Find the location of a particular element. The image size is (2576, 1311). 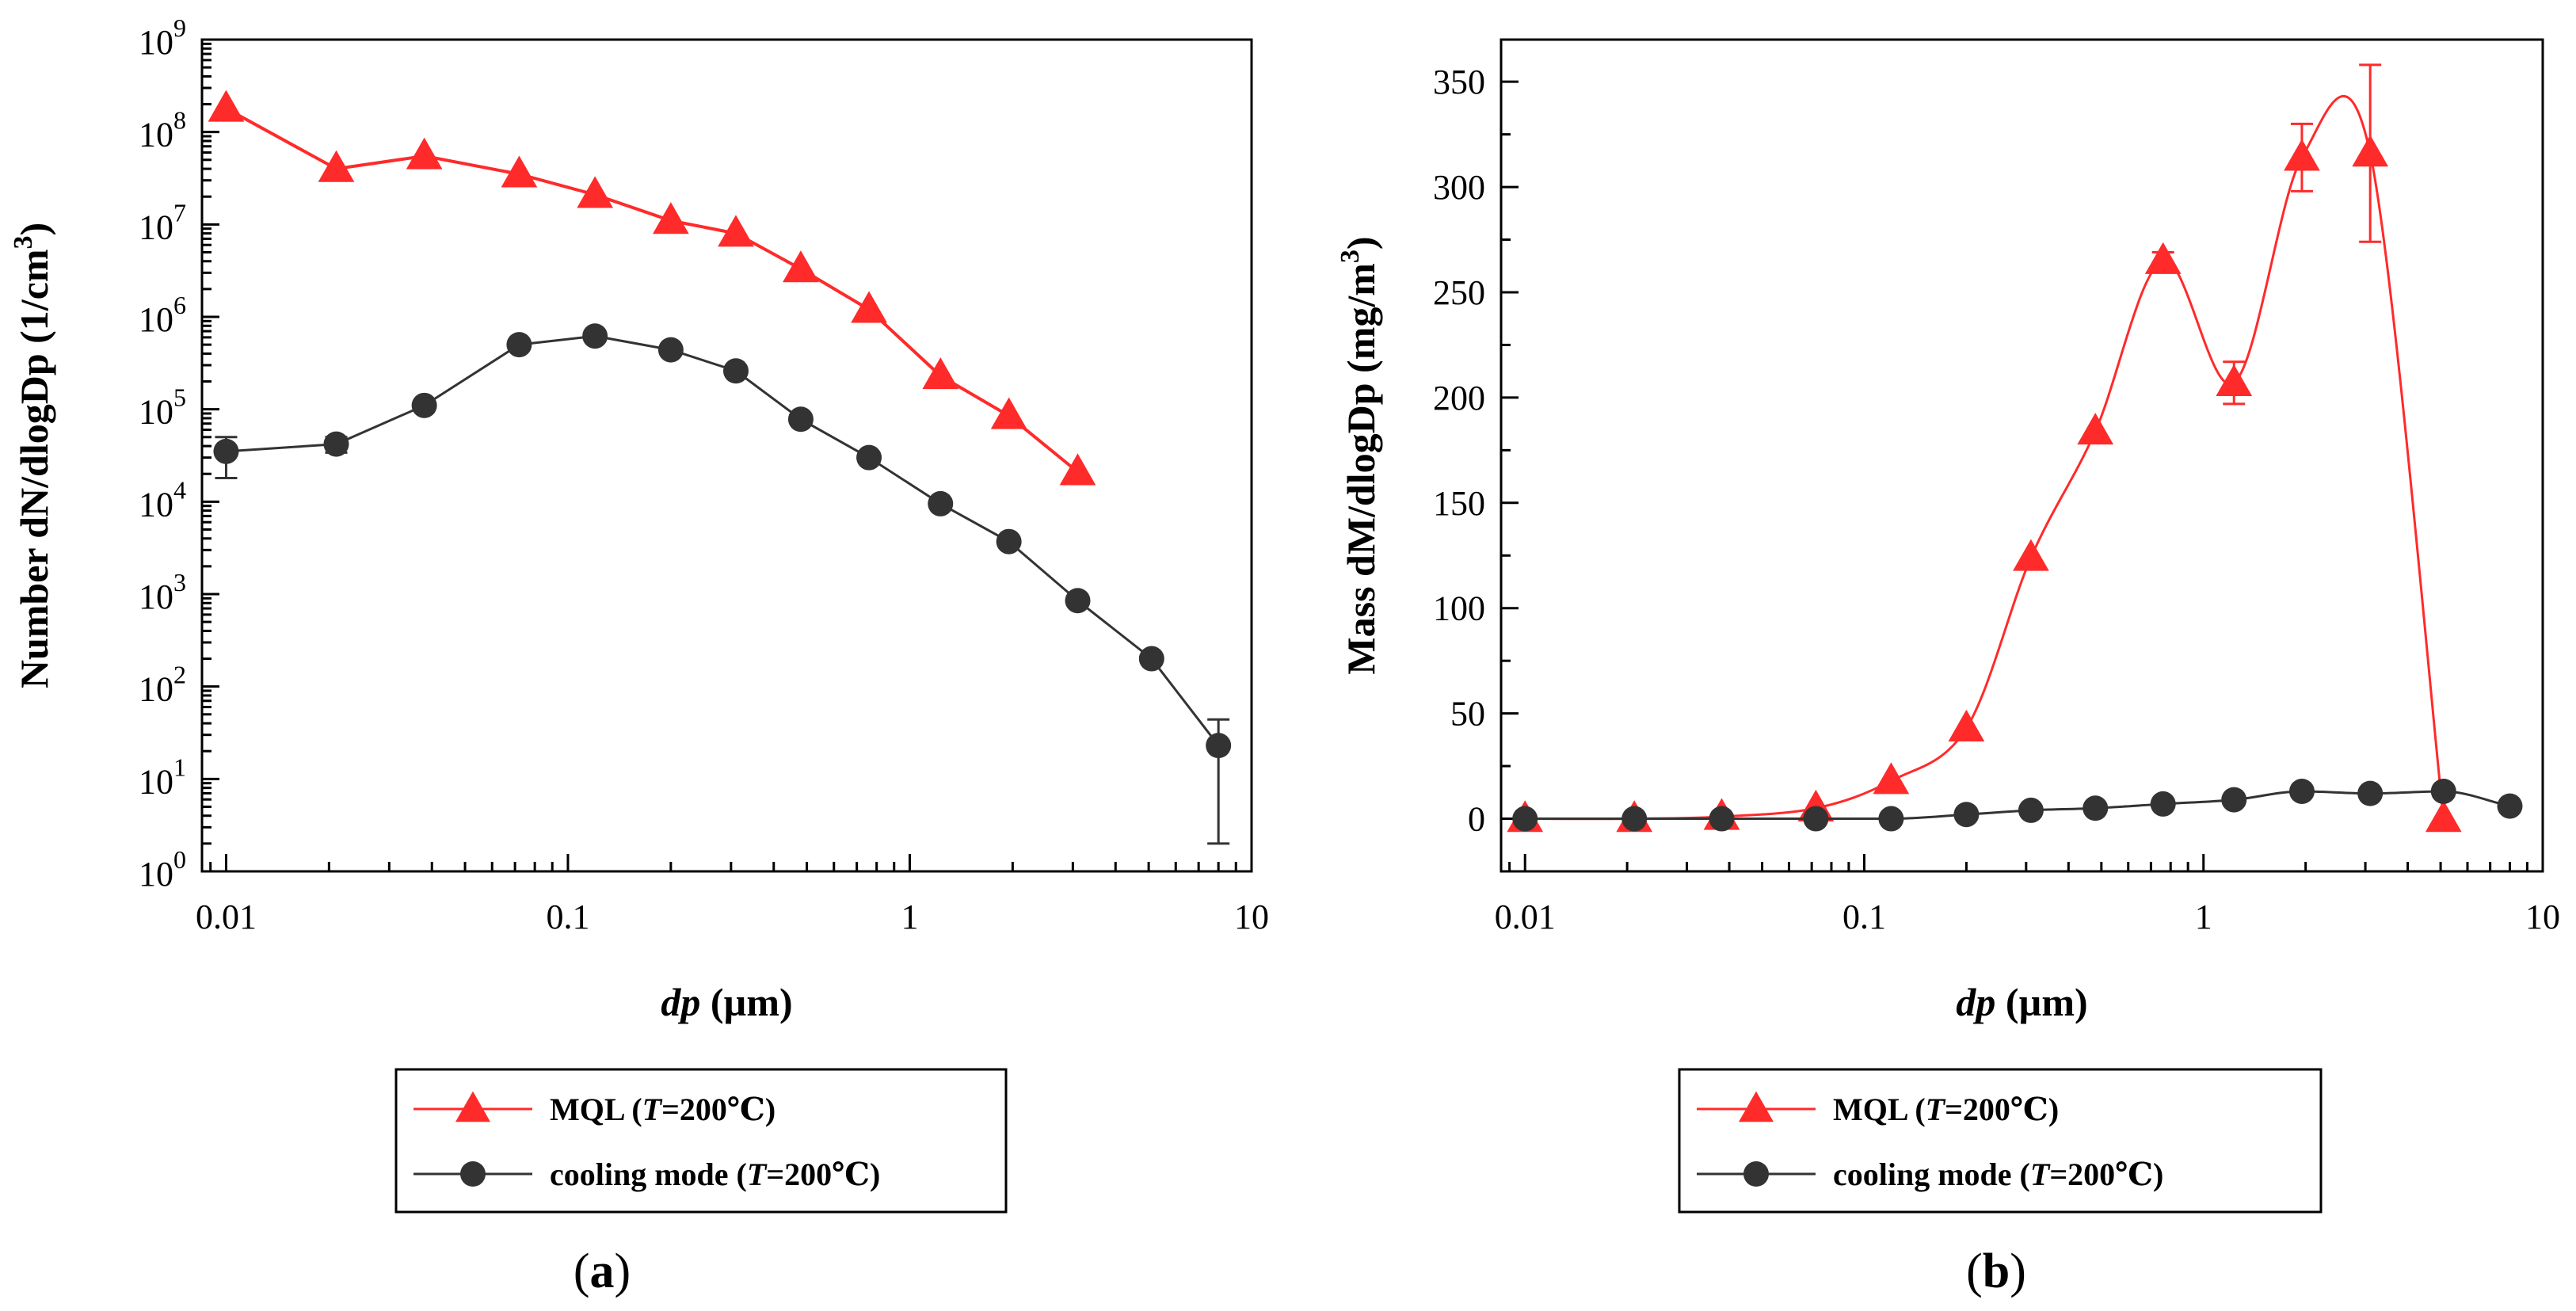

y-tick-exponent: 4 is located at coordinates (179, 489).